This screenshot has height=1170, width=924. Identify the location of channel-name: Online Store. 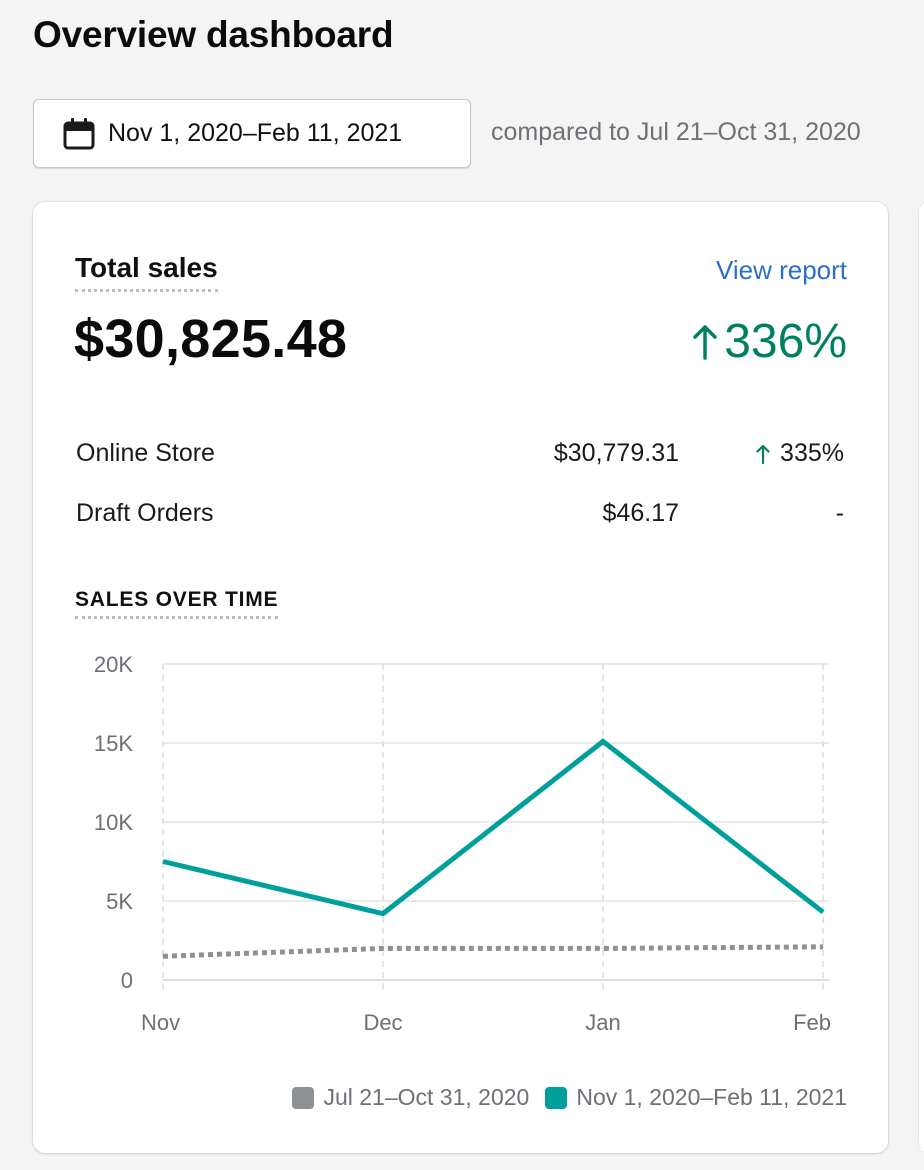
(145, 453).